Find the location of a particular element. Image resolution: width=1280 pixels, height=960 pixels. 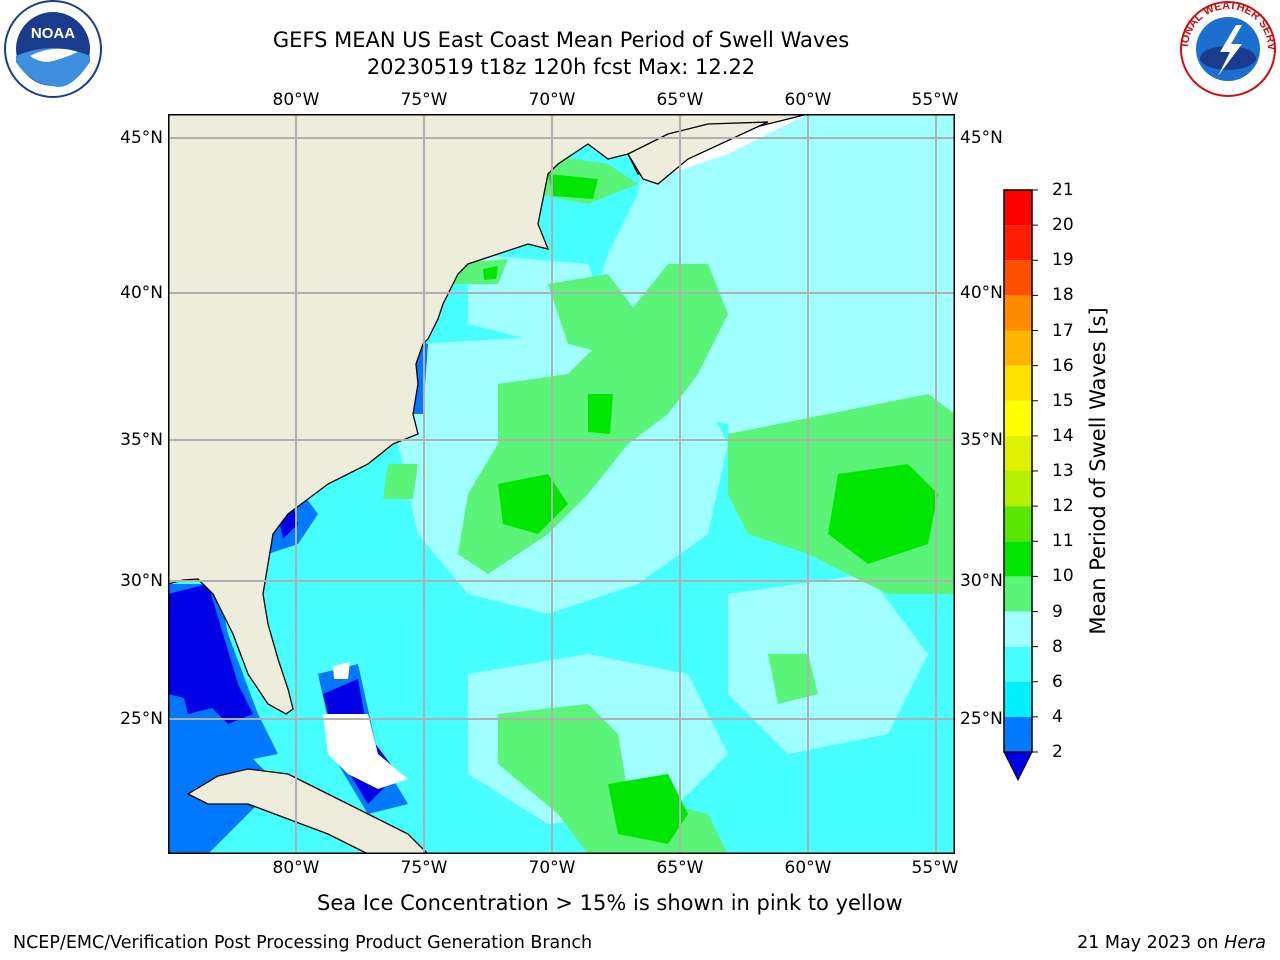

lat-label-right: 25°N is located at coordinates (981, 719).